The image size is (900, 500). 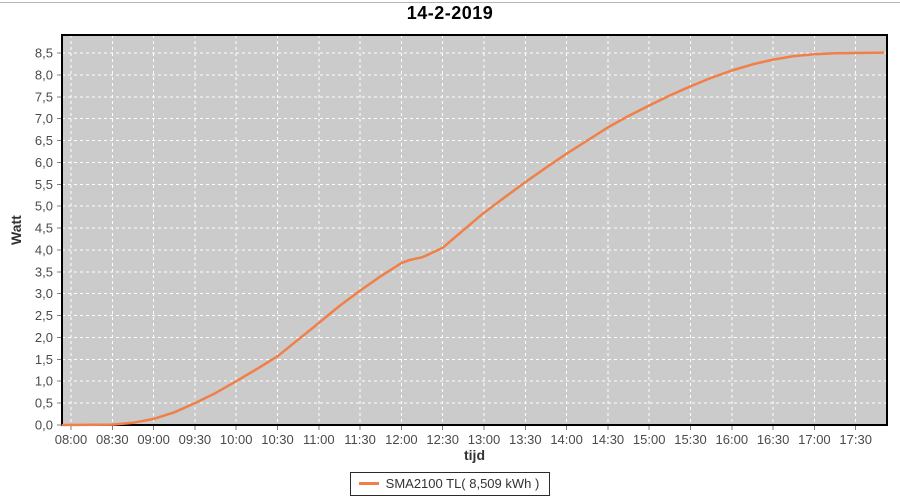 What do you see at coordinates (153, 439) in the screenshot?
I see `x-tick-label: 09:00` at bounding box center [153, 439].